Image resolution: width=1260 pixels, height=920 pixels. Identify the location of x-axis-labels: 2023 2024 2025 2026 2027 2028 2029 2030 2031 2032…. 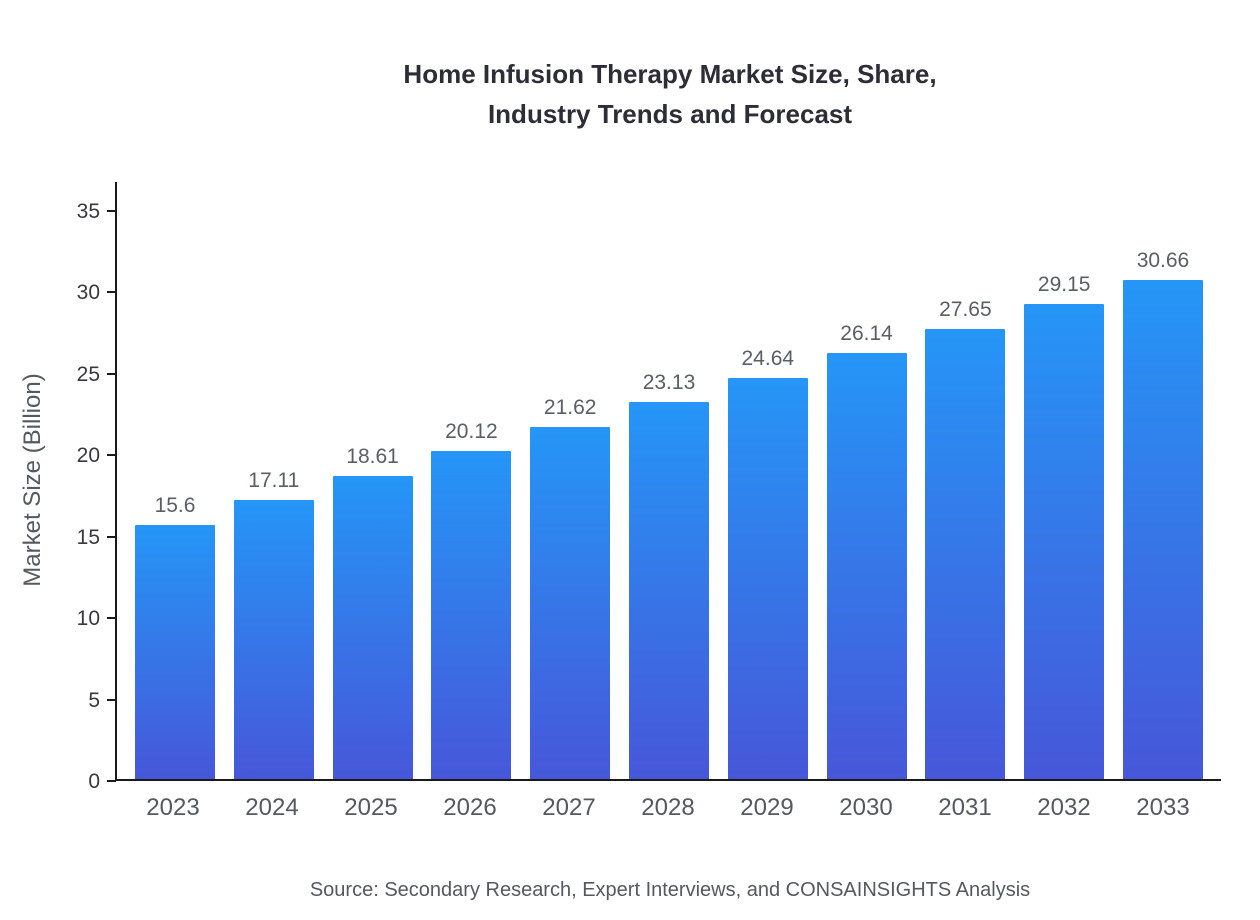
(668, 808).